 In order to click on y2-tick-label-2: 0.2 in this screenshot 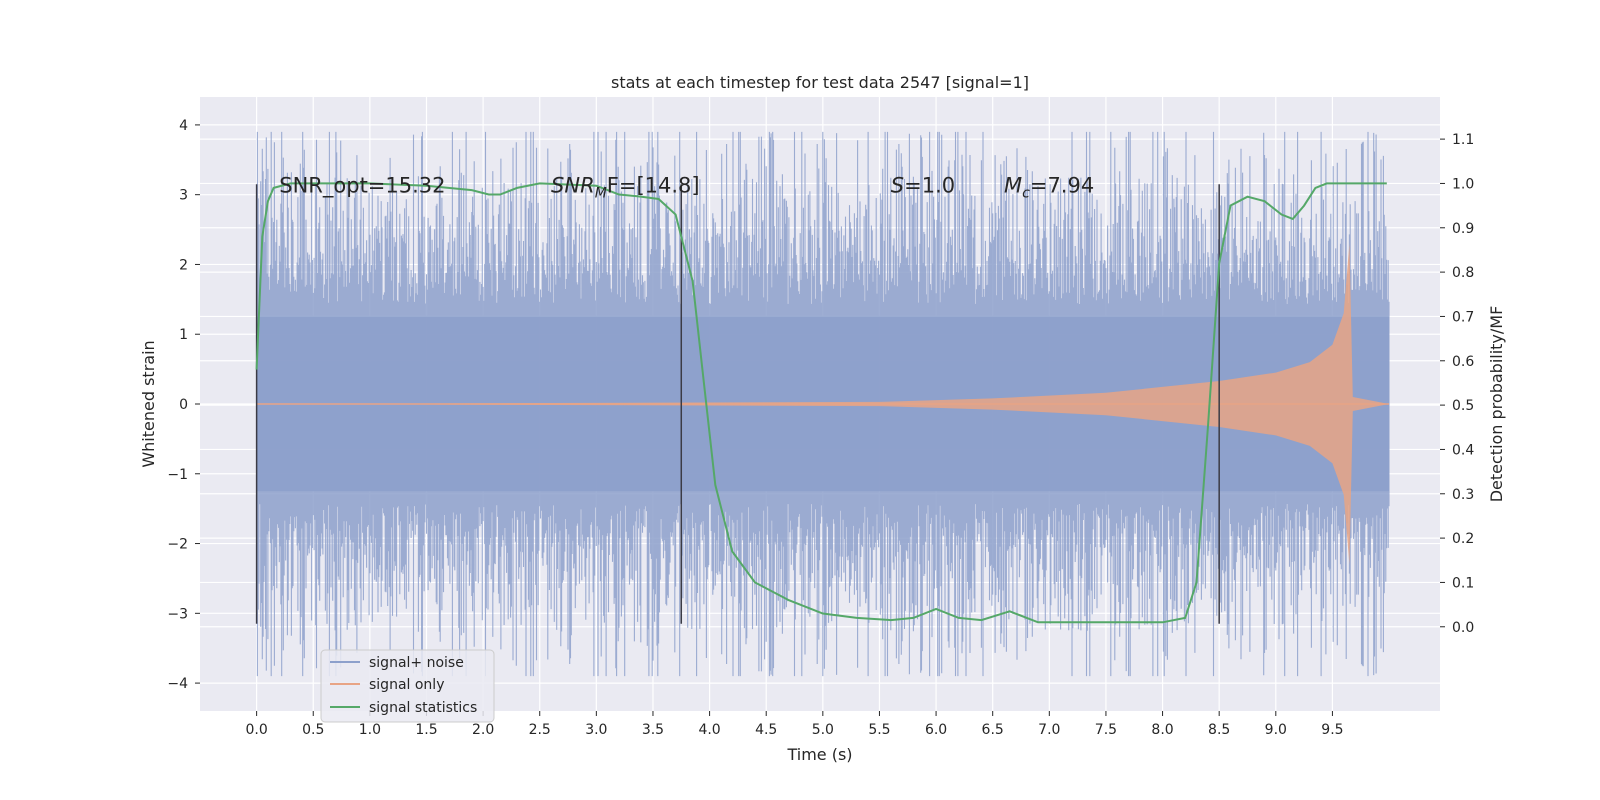, I will do `click(1463, 539)`.